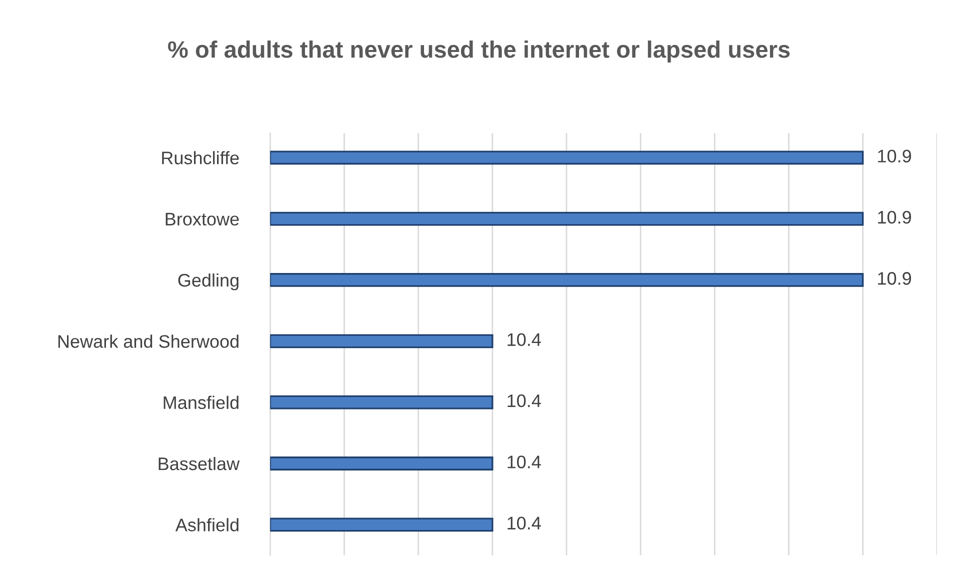 This screenshot has width=958, height=579. I want to click on y-tick-label: Bassetlaw, so click(199, 463).